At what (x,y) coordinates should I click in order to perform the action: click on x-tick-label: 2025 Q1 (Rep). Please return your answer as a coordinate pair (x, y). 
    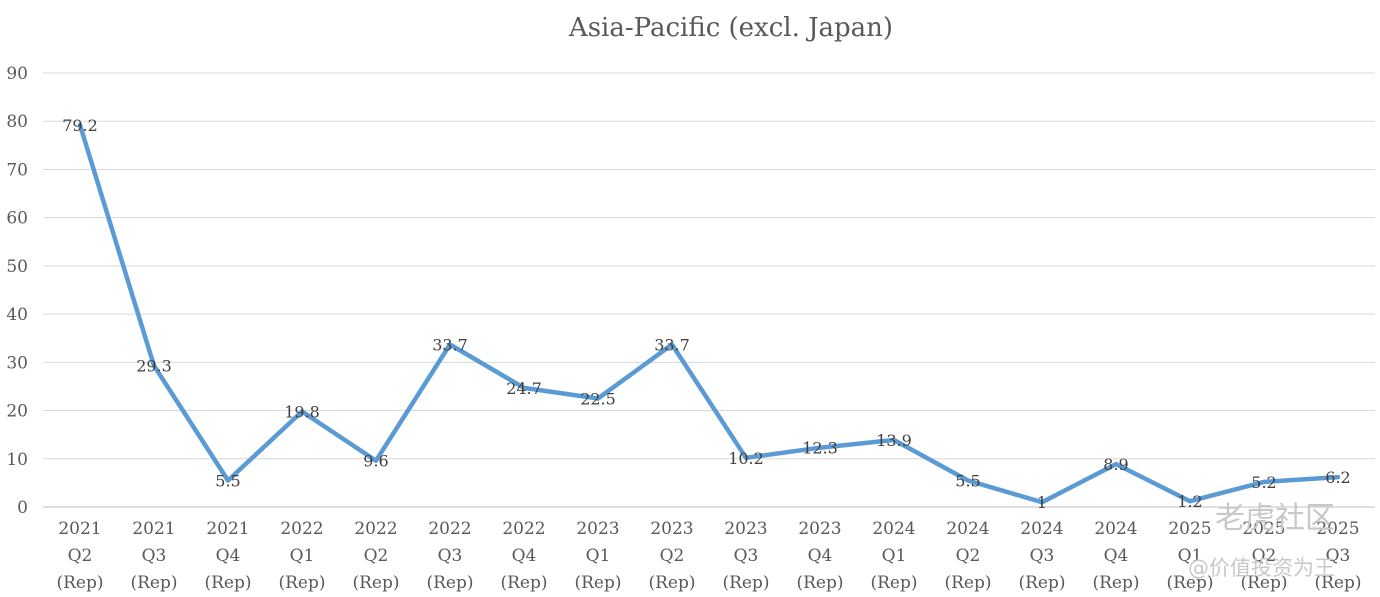
    Looking at the image, I should click on (1189, 556).